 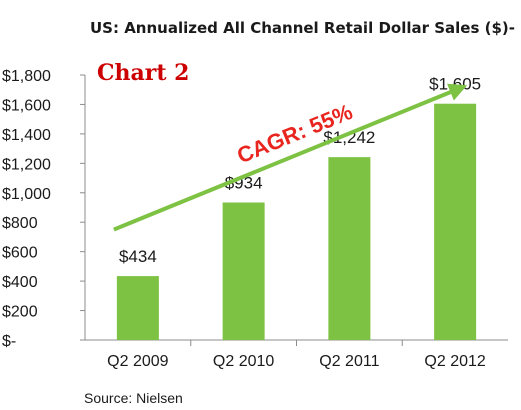 I want to click on bar-q2-2011, so click(x=349, y=248).